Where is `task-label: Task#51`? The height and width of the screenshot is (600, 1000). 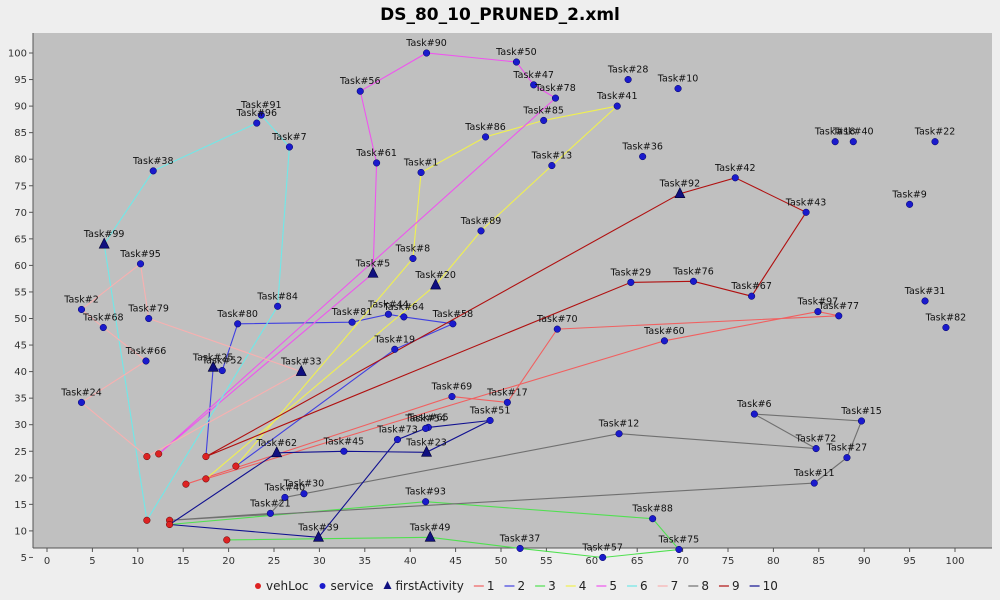 task-label: Task#51 is located at coordinates (490, 410).